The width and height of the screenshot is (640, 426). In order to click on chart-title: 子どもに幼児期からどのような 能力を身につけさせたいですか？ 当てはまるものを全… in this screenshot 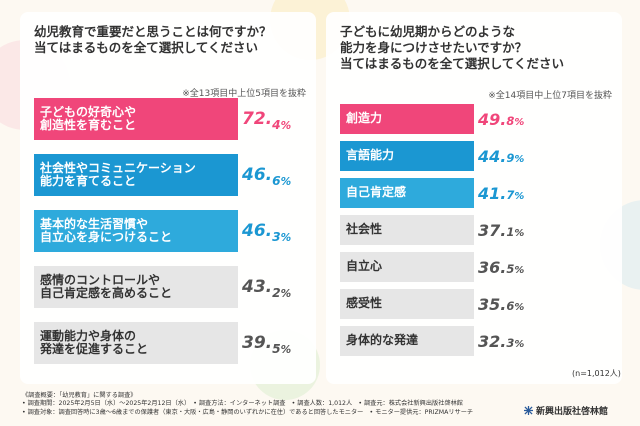, I will do `click(452, 47)`.